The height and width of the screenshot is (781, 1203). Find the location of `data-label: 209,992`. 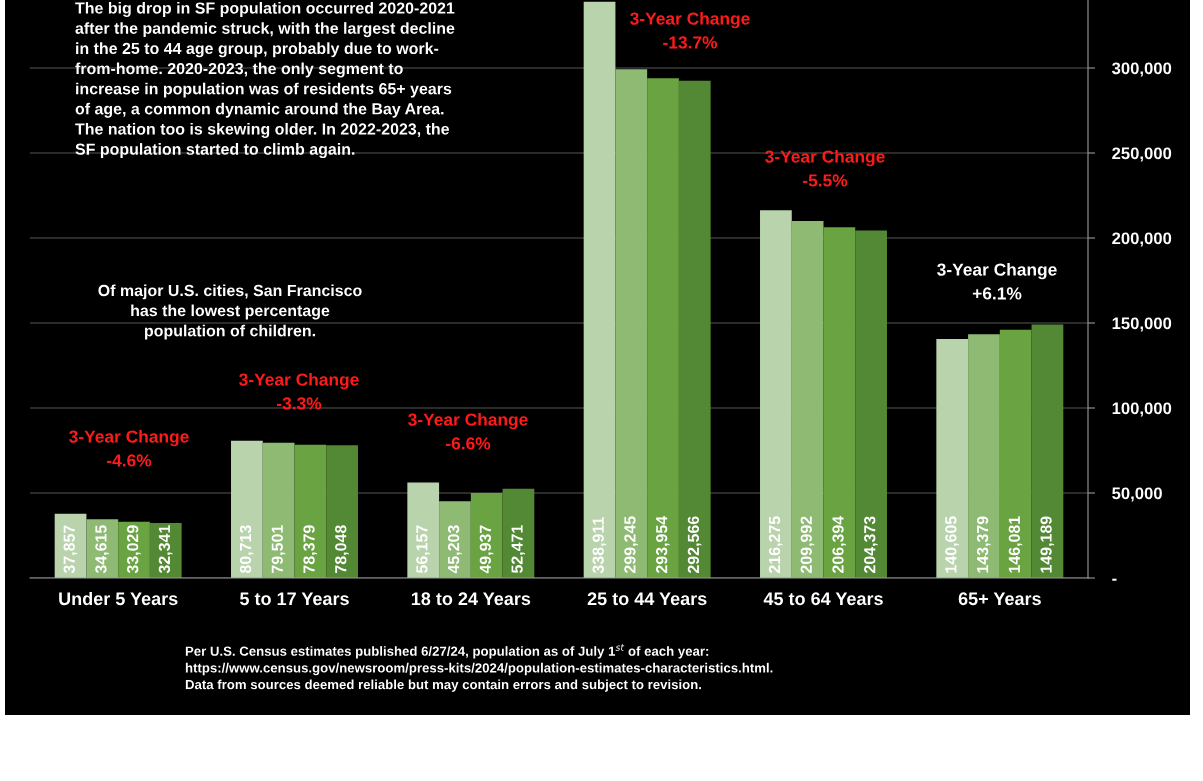

data-label: 209,992 is located at coordinates (807, 545).